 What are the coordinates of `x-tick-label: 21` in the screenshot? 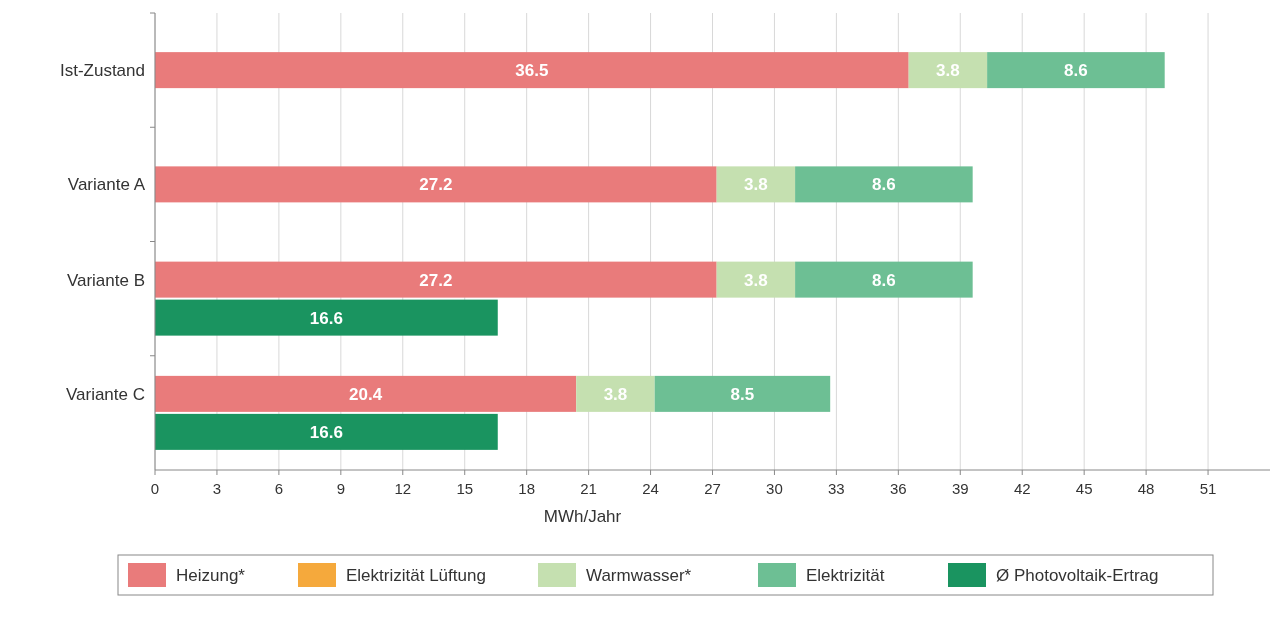 It's located at (588, 488).